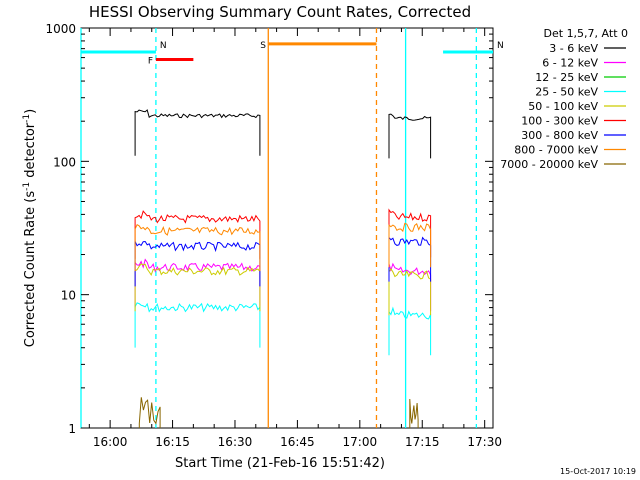 The width and height of the screenshot is (640, 480). I want to click on legend-label-0: 3 - 6 keV, so click(573, 48).